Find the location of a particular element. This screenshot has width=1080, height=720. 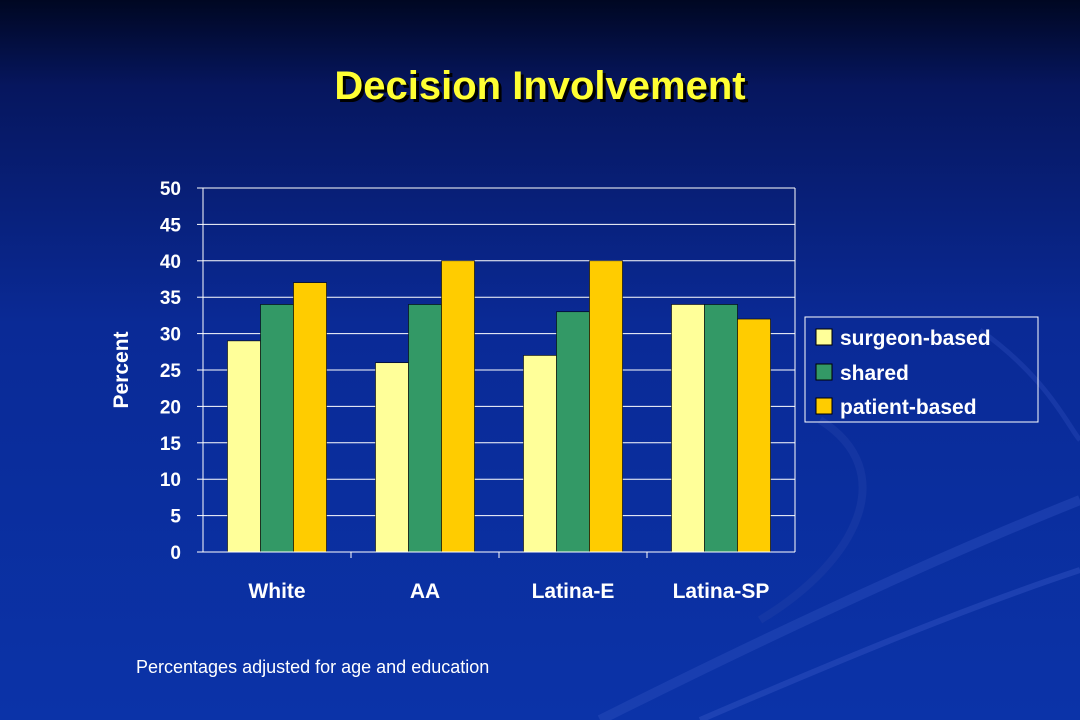

legend-frame is located at coordinates (921, 369).